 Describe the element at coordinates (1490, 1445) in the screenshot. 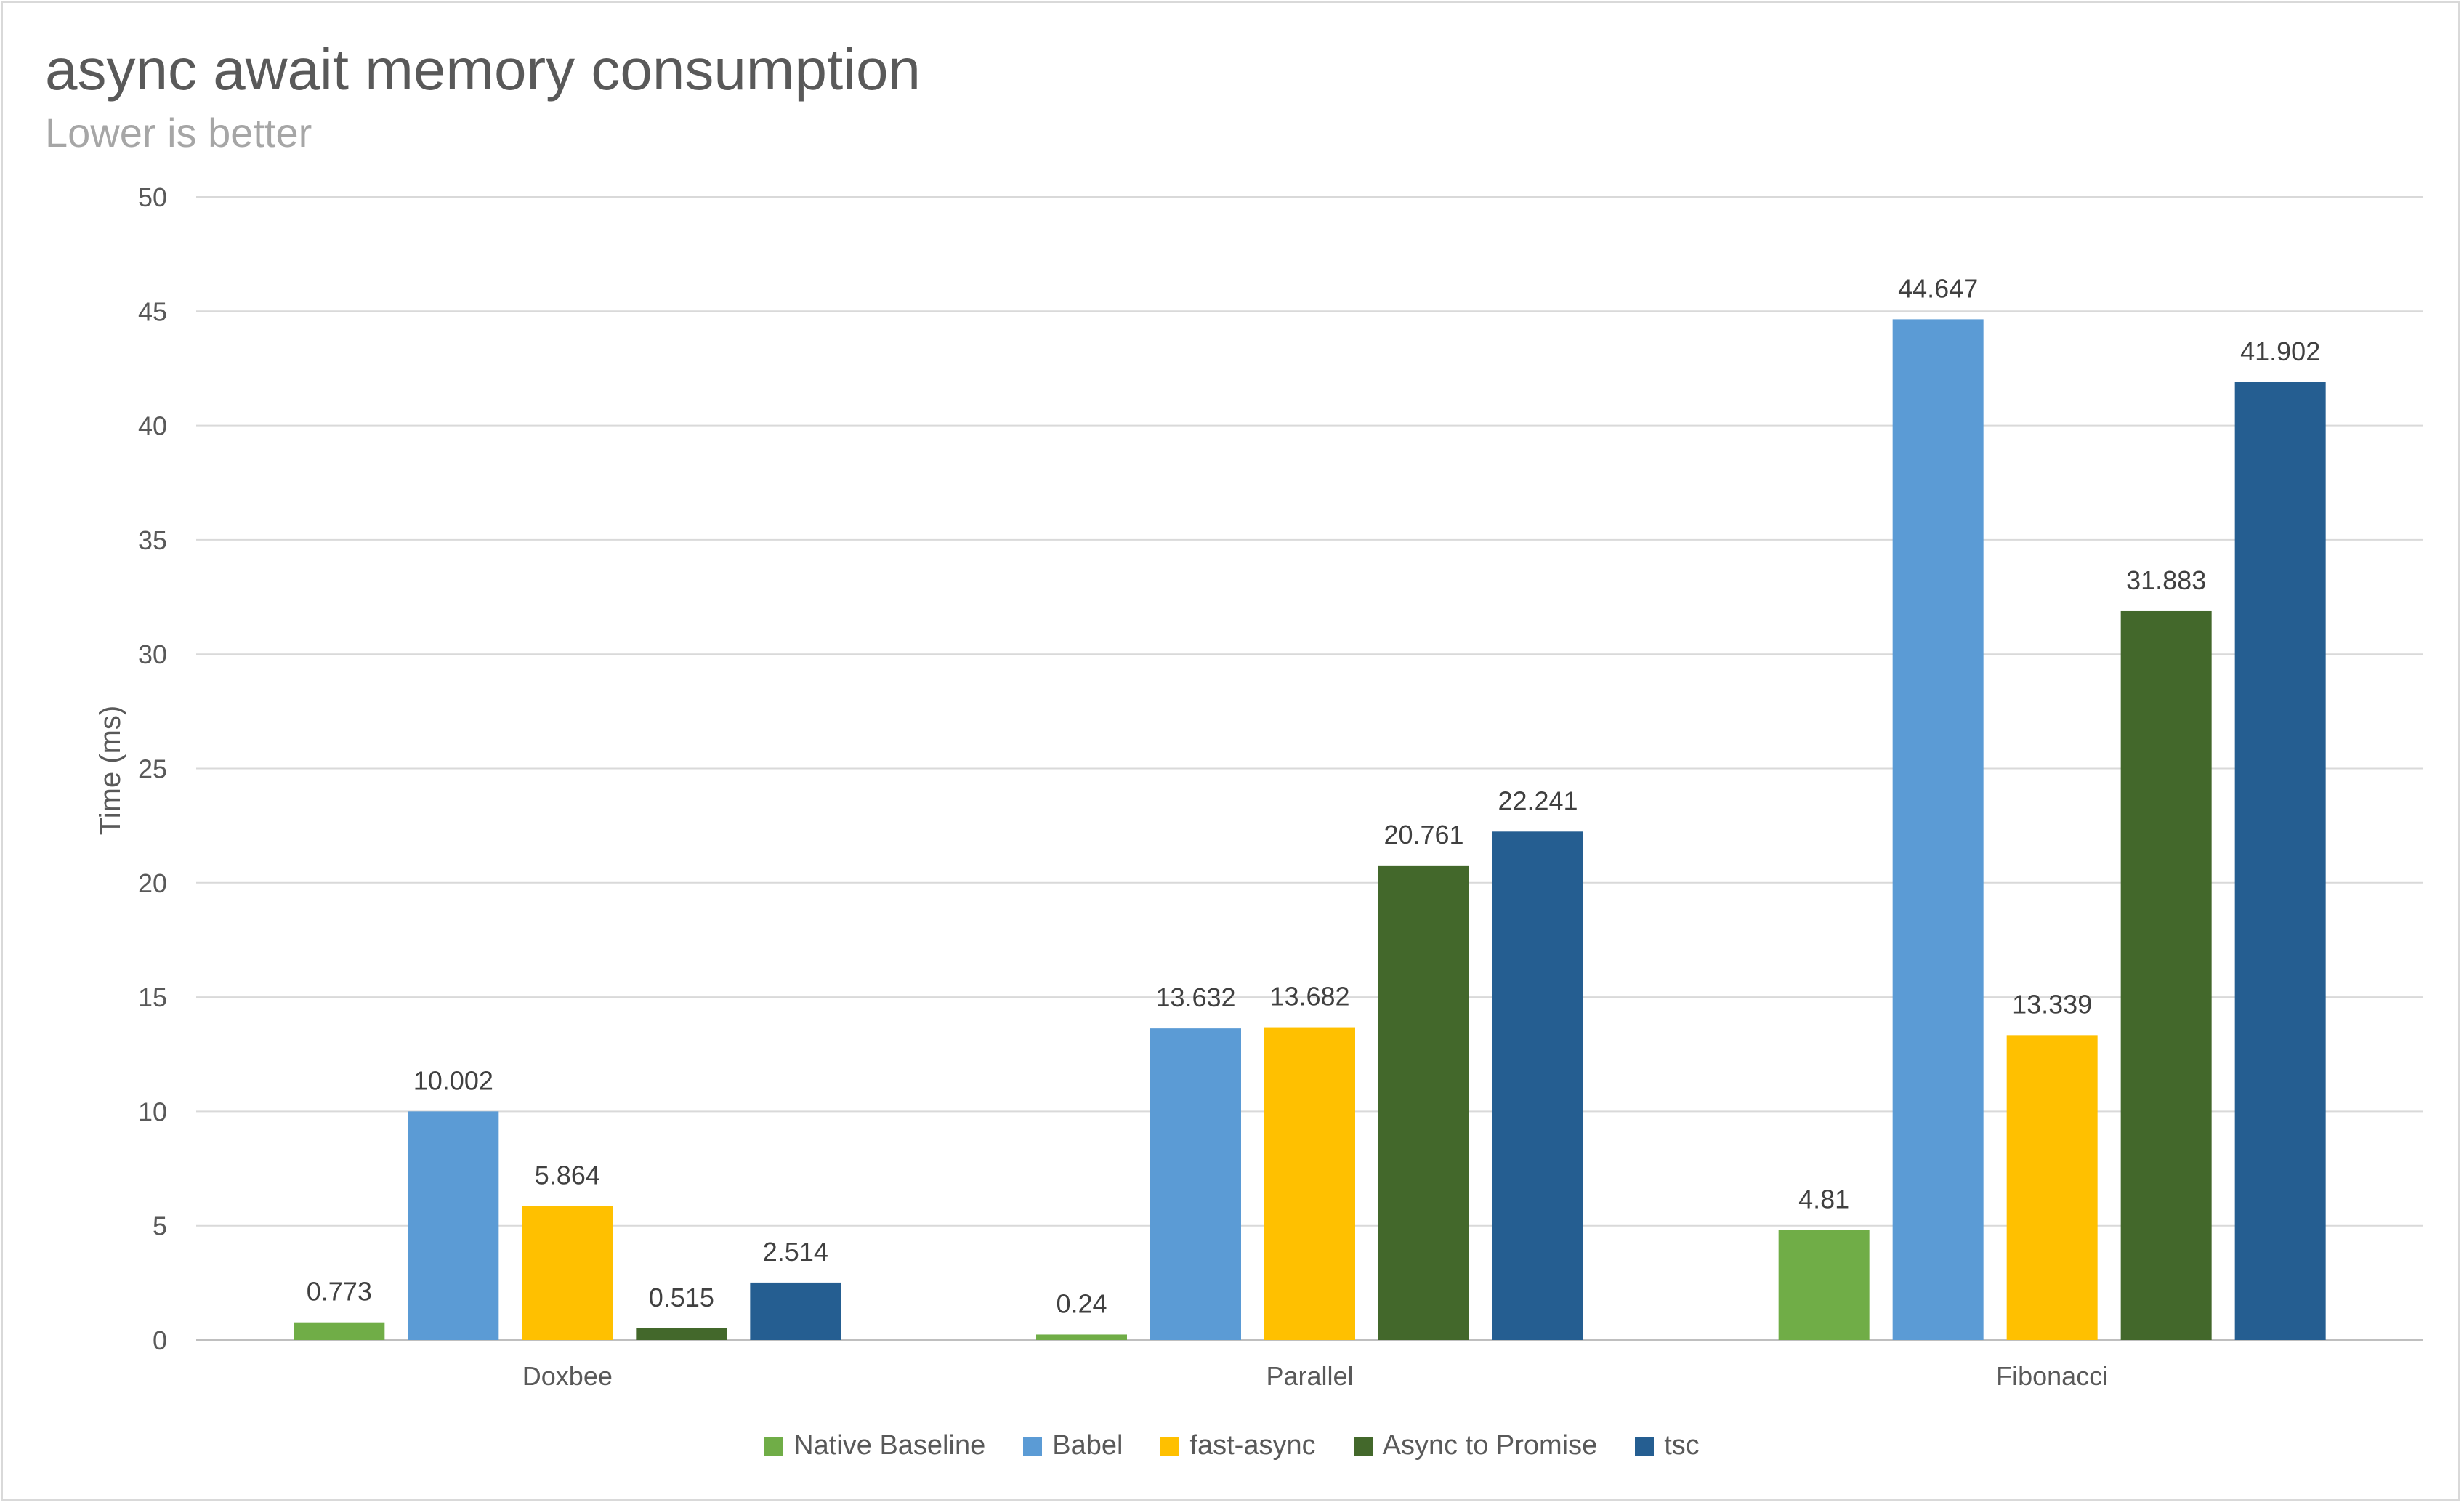

I see `legend-label: Async to Promise` at that location.